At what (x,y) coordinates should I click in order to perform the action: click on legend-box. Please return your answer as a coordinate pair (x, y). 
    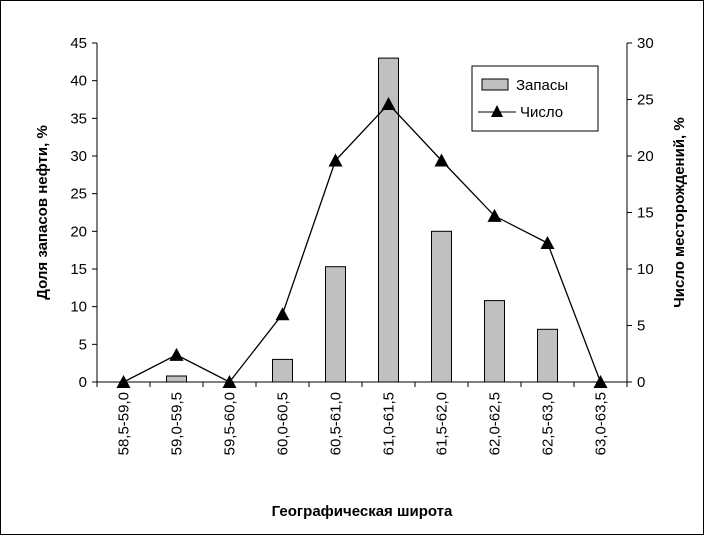
    Looking at the image, I should click on (535, 98).